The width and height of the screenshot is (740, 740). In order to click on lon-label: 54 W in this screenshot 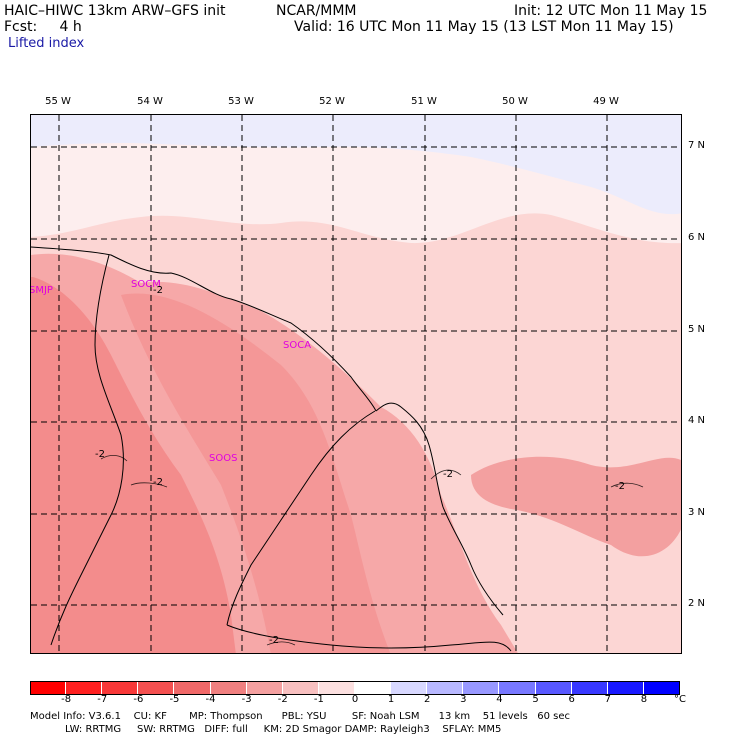, I will do `click(150, 101)`.